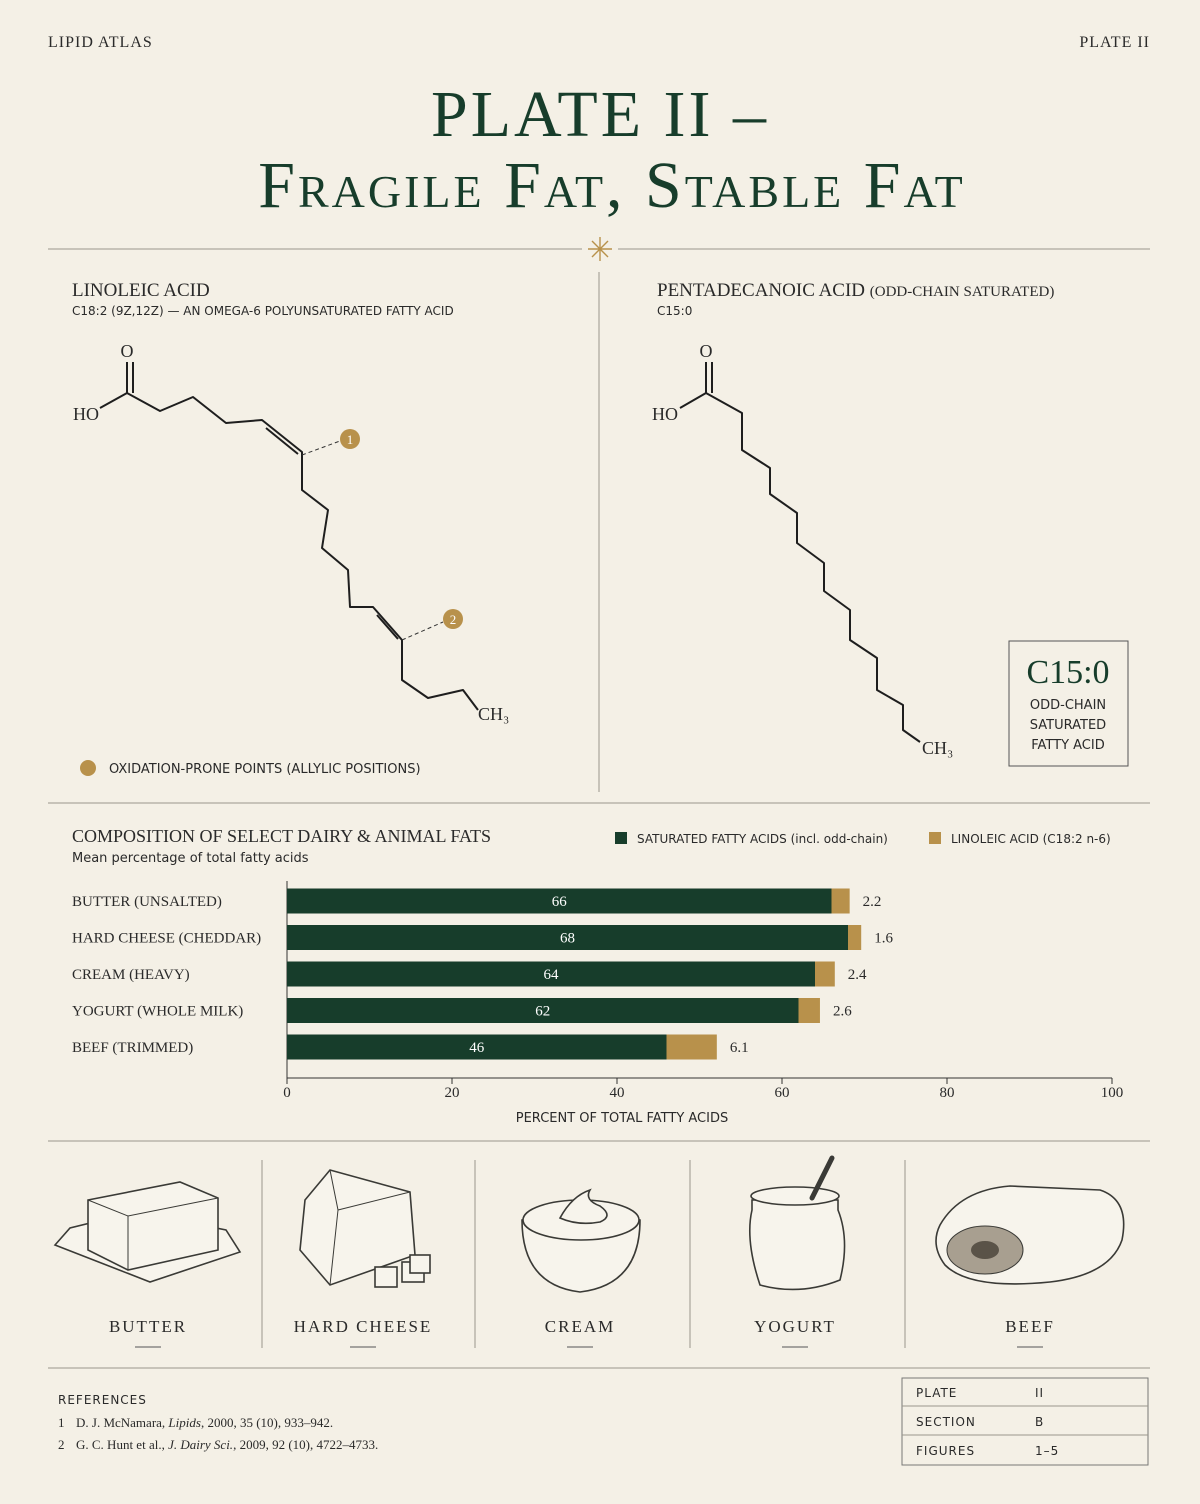  I want to click on beef-illustration, so click(1030, 1235).